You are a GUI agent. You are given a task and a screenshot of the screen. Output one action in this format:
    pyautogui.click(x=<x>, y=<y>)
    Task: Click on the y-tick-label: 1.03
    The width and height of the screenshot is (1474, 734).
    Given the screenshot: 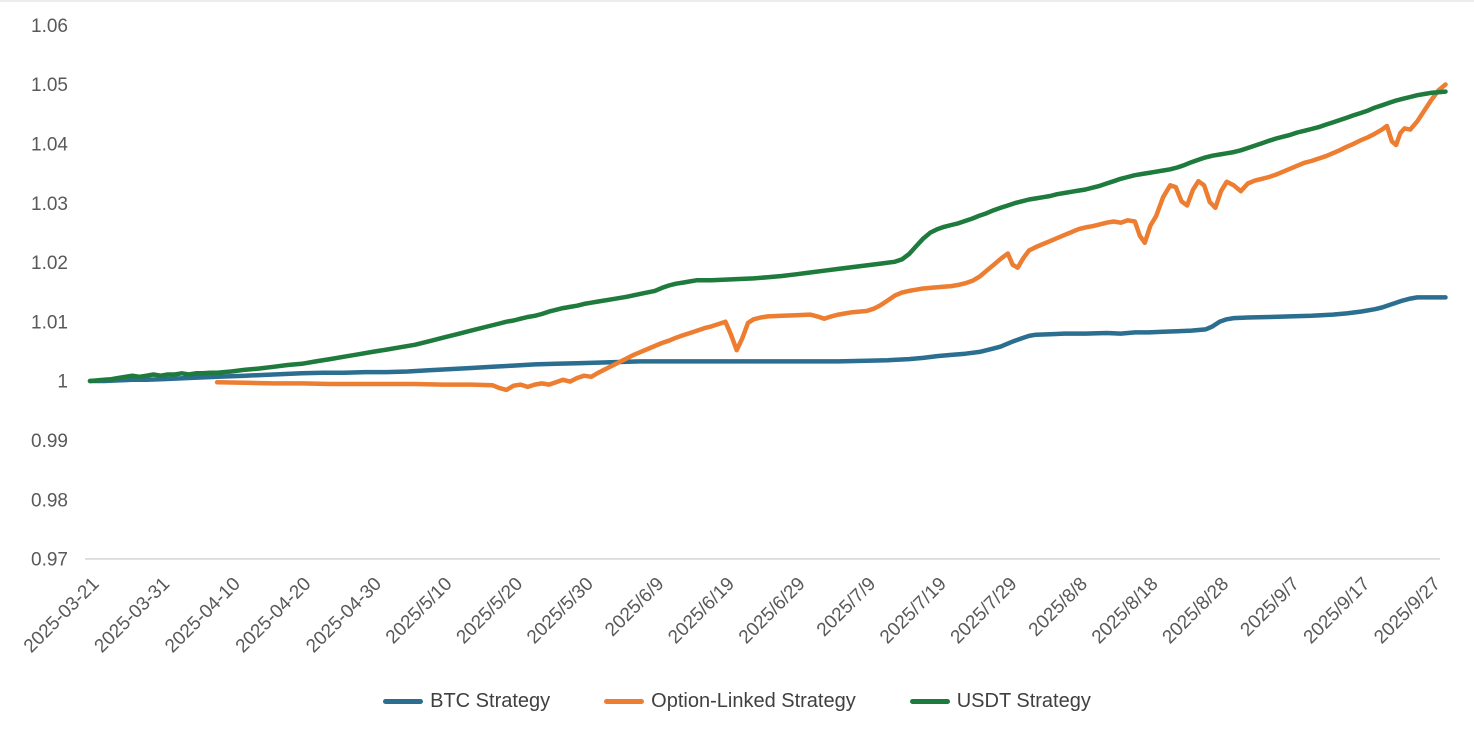 What is the action you would take?
    pyautogui.click(x=49, y=204)
    